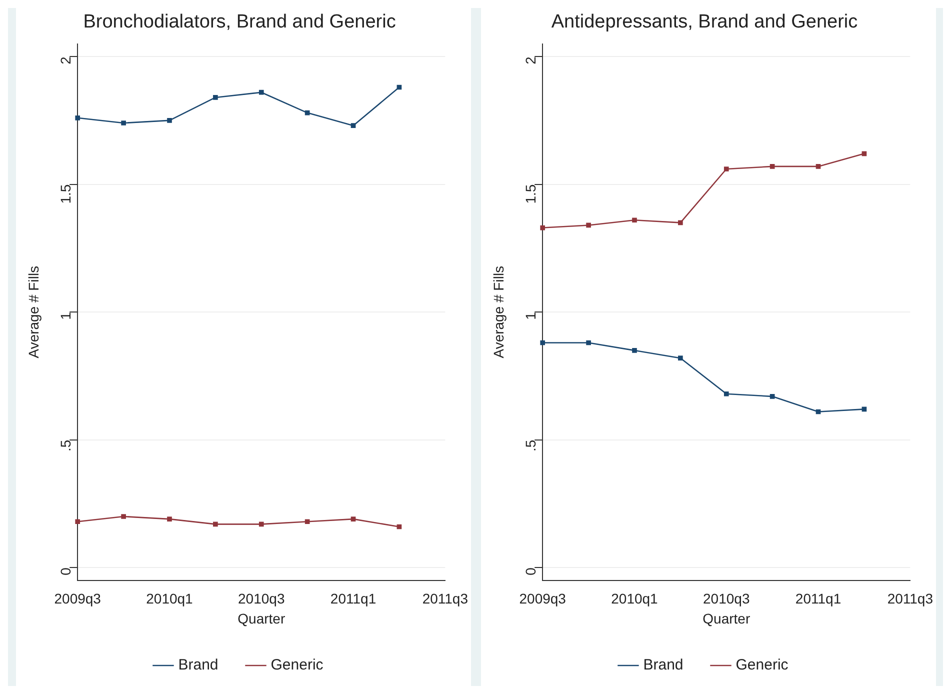  I want to click on chart-title: Antidepressants, Brand and Generic, so click(704, 22).